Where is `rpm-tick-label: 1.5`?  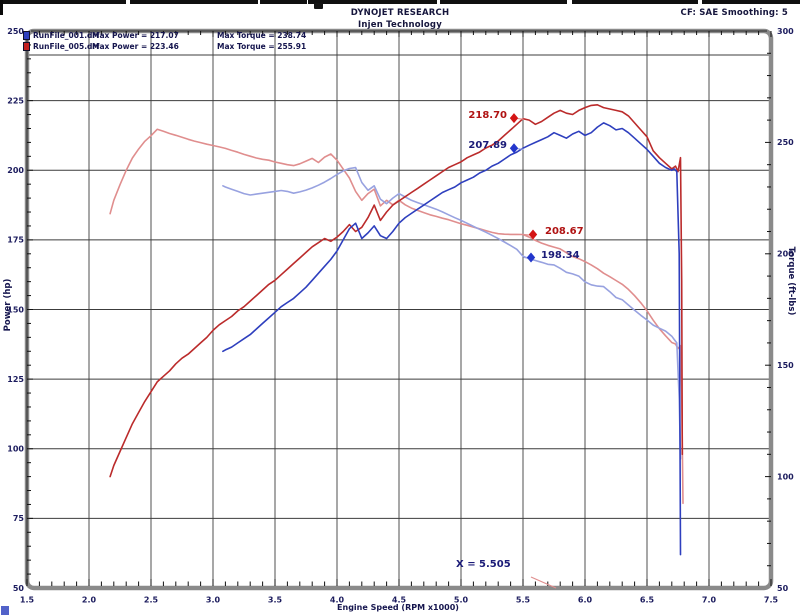
rpm-tick-label: 1.5 is located at coordinates (27, 600).